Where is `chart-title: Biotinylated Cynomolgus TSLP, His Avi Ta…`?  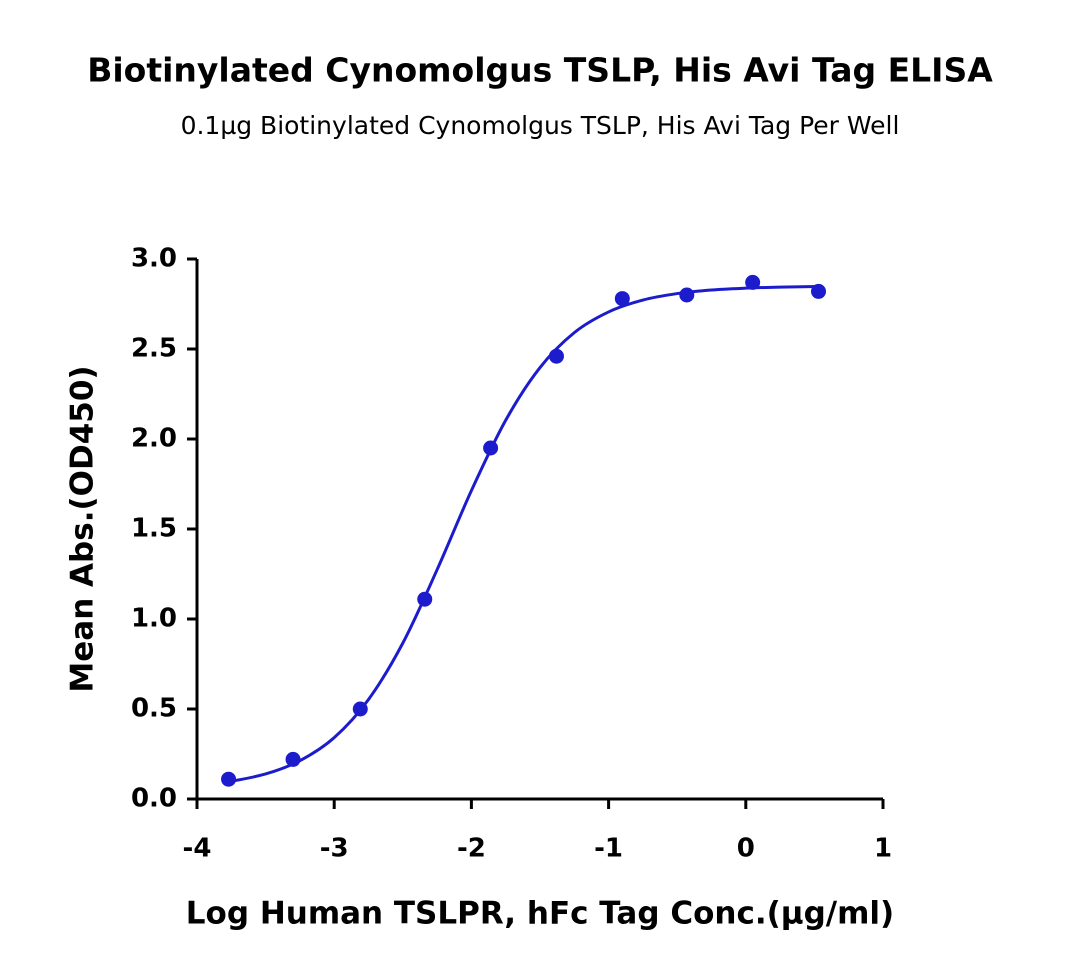
chart-title: Biotinylated Cynomolgus TSLP, His Avi Ta… is located at coordinates (540, 70).